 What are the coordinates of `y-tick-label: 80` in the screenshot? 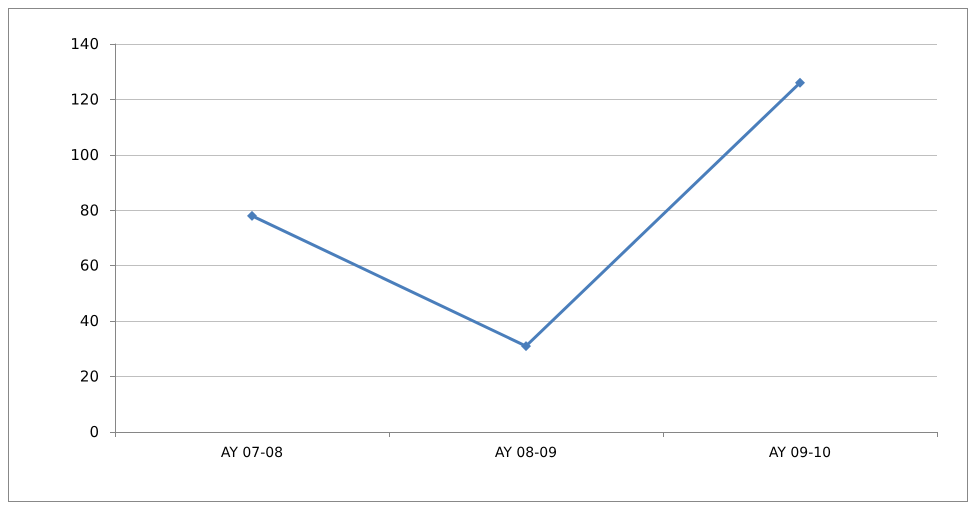 It's located at (89, 210).